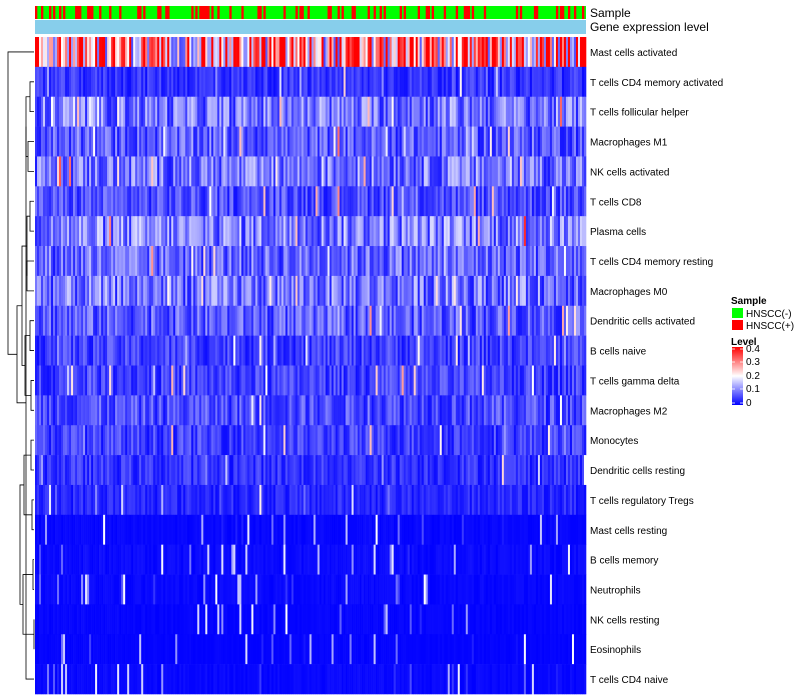 This screenshot has width=800, height=700. What do you see at coordinates (311, 589) in the screenshot?
I see `heatmap-row` at bounding box center [311, 589].